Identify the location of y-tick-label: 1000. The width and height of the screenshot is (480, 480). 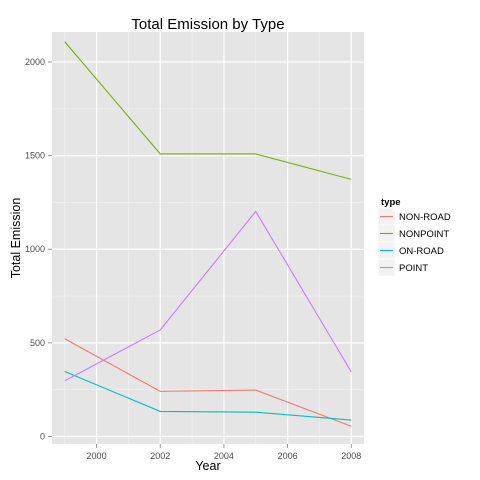
(35, 249).